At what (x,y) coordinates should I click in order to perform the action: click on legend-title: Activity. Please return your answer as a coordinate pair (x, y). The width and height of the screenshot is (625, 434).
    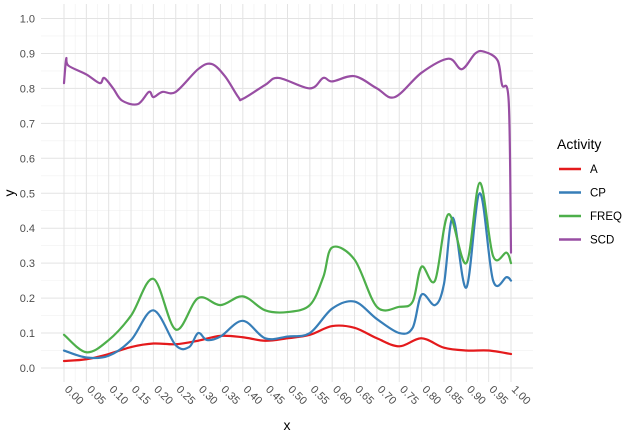
    Looking at the image, I should click on (579, 144).